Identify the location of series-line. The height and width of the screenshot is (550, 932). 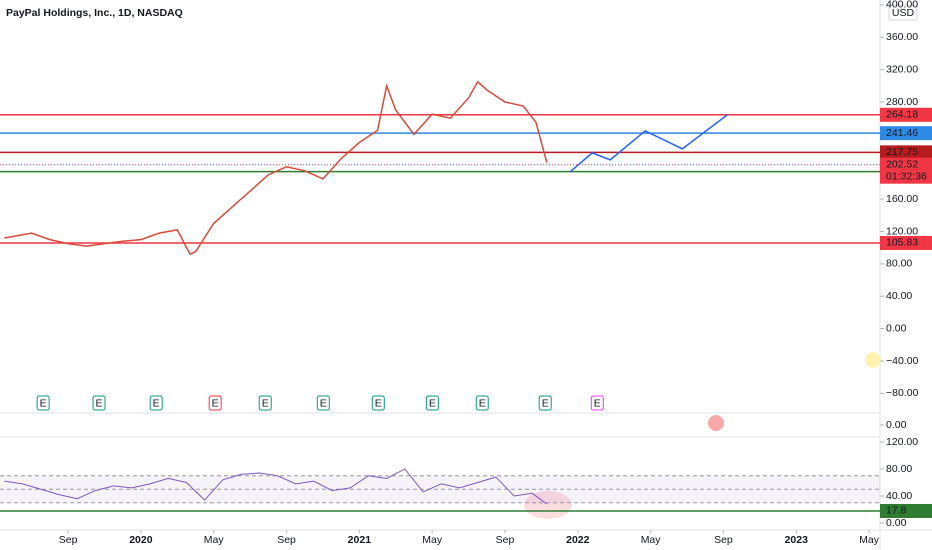
(648, 143).